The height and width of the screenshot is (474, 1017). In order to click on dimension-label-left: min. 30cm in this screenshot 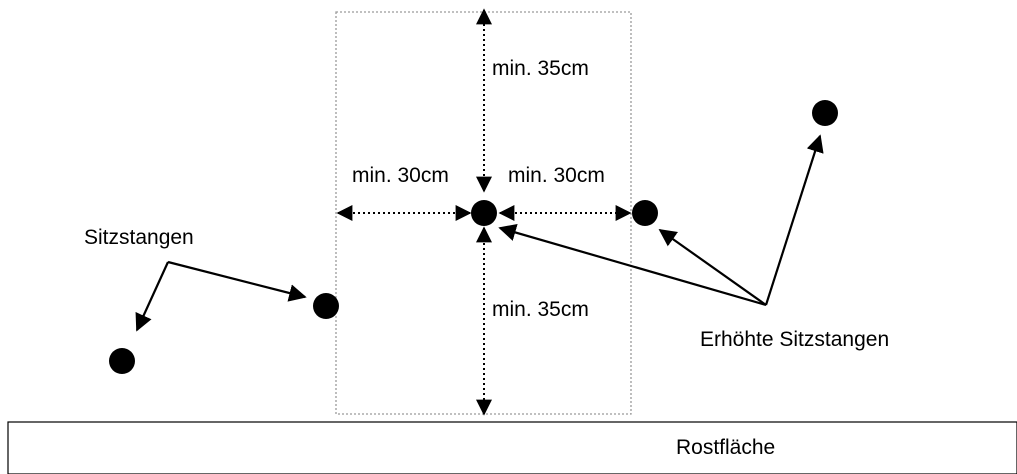, I will do `click(400, 175)`.